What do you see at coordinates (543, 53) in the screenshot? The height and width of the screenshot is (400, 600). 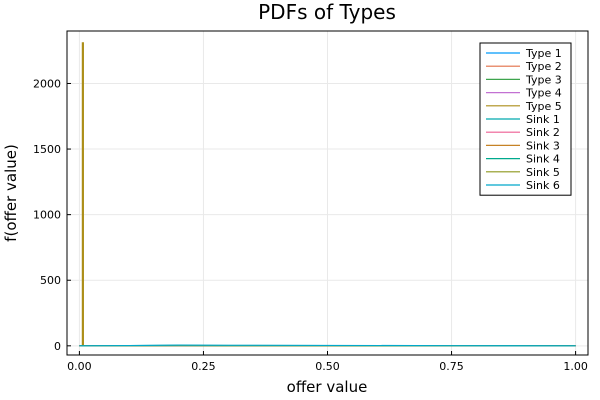 I see `legend-label-1: Type 1` at bounding box center [543, 53].